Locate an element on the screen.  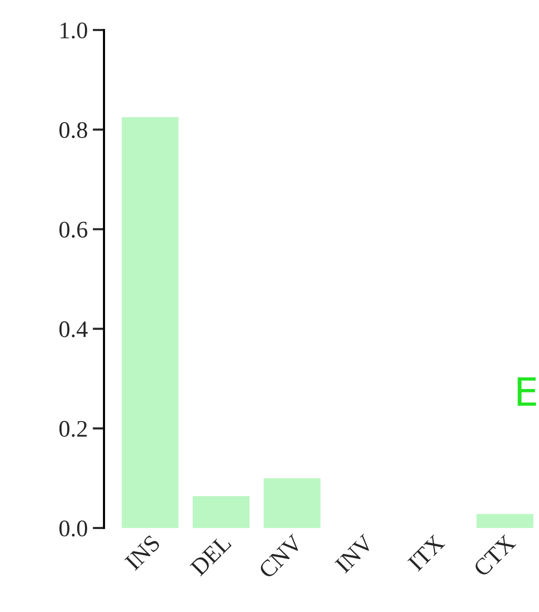
x-tick-label: ITX is located at coordinates (426, 553).